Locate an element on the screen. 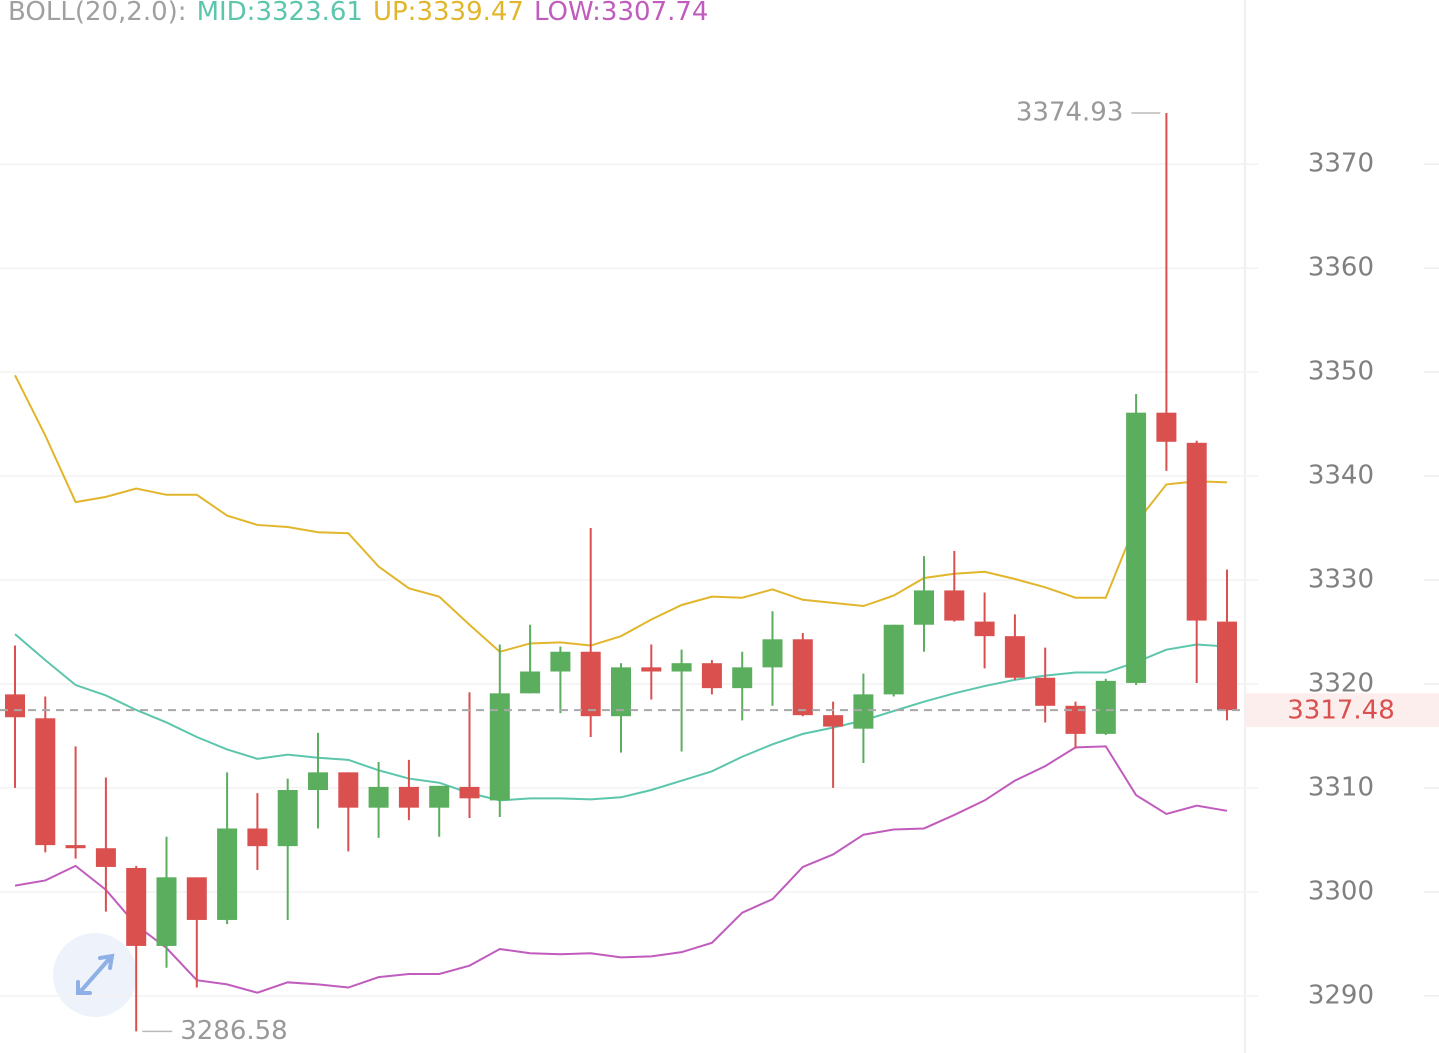  boll-line is located at coordinates (621, 717).